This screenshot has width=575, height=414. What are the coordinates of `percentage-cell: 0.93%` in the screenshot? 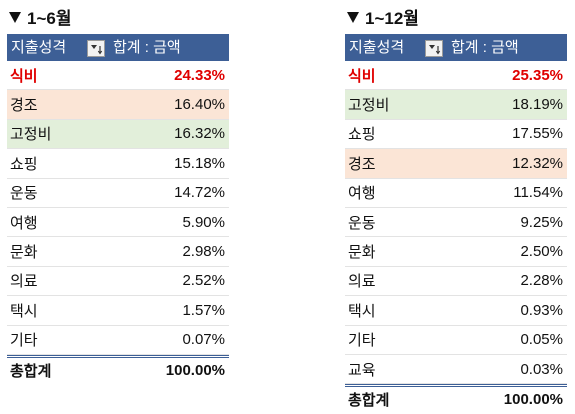 It's located at (541, 310).